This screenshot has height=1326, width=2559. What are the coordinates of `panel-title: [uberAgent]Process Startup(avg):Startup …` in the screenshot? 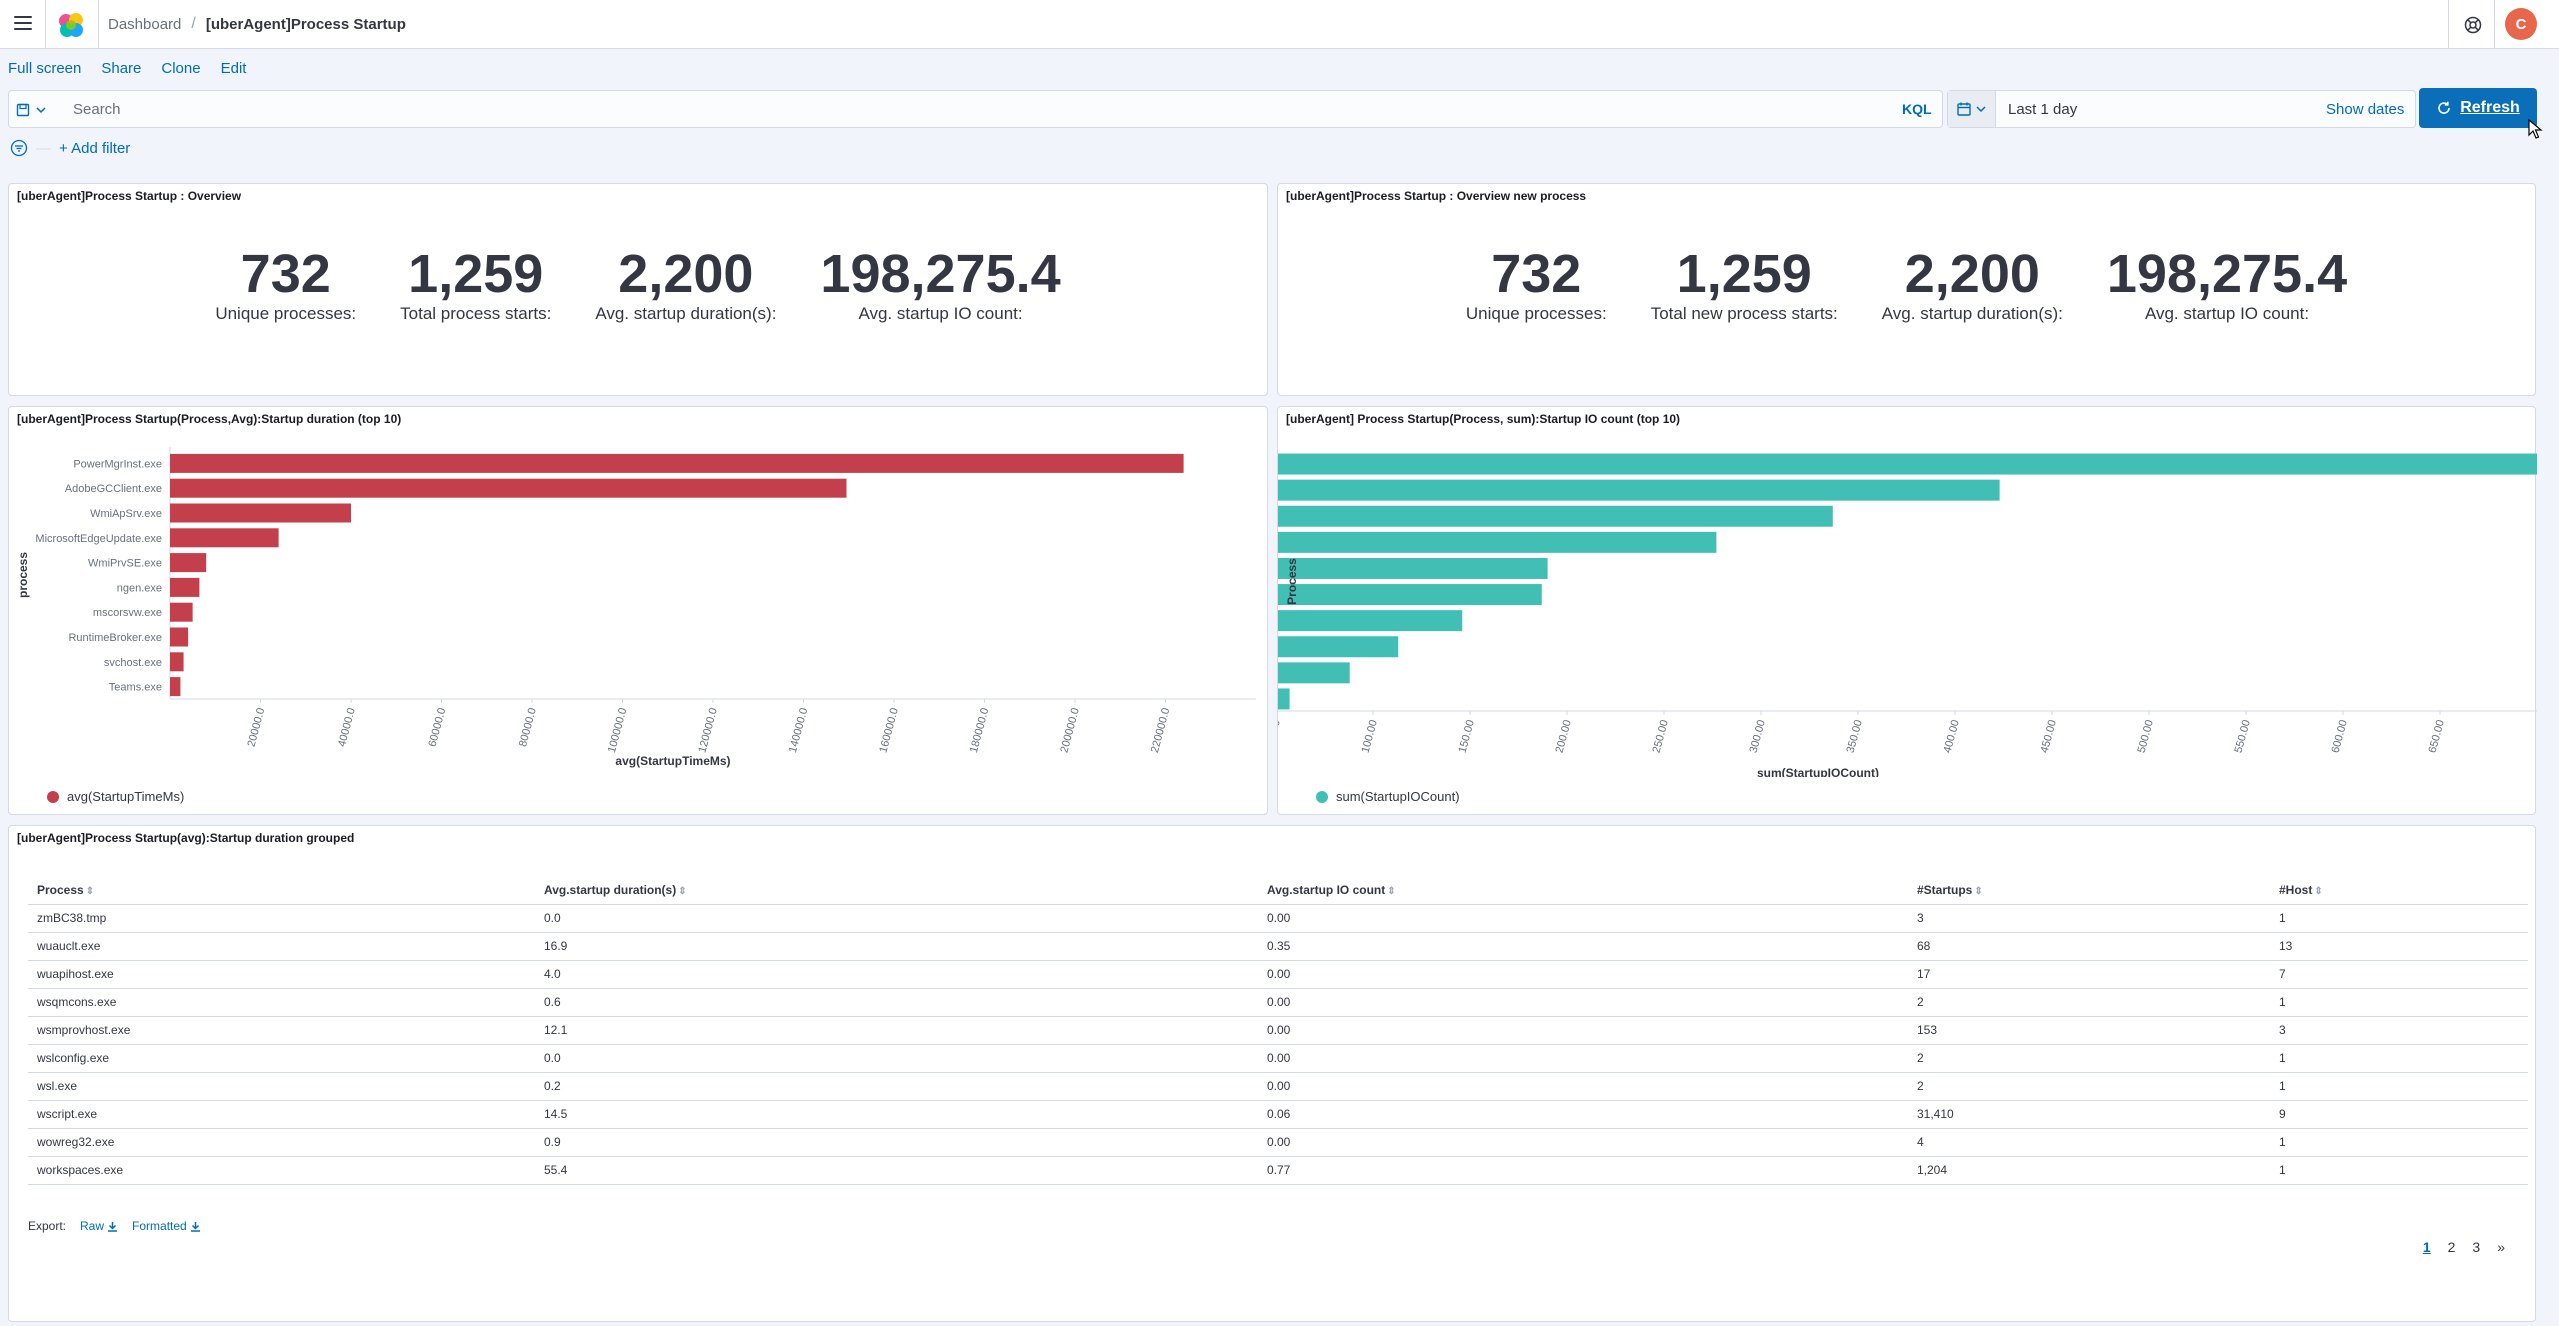 It's located at (186, 838).